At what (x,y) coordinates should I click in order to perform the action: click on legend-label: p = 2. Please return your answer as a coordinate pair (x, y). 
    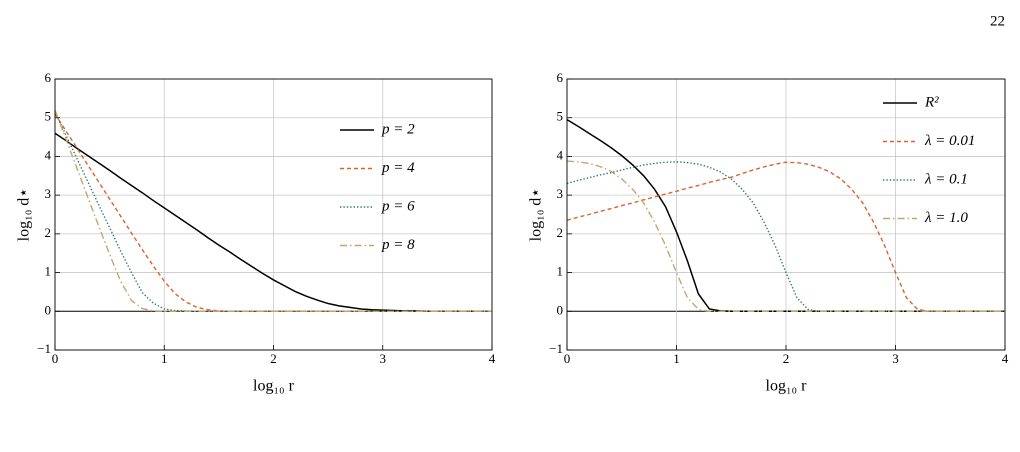
    Looking at the image, I should click on (398, 129).